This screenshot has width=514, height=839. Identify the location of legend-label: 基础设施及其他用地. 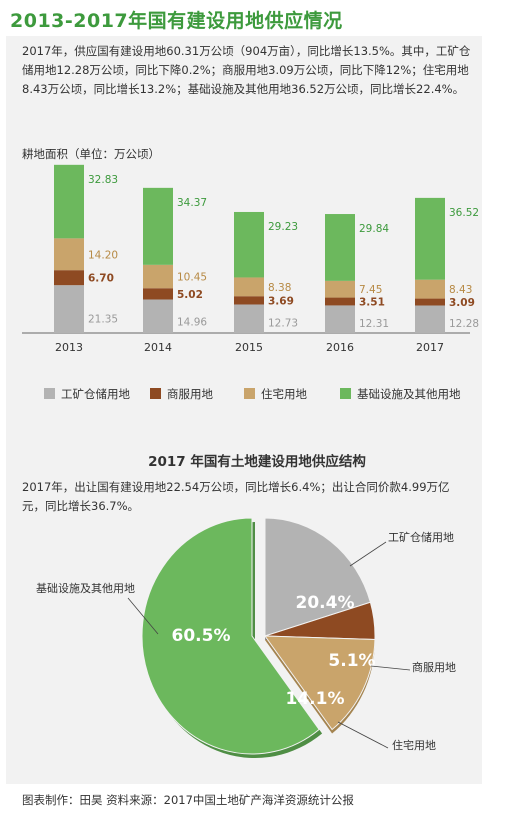
(409, 394).